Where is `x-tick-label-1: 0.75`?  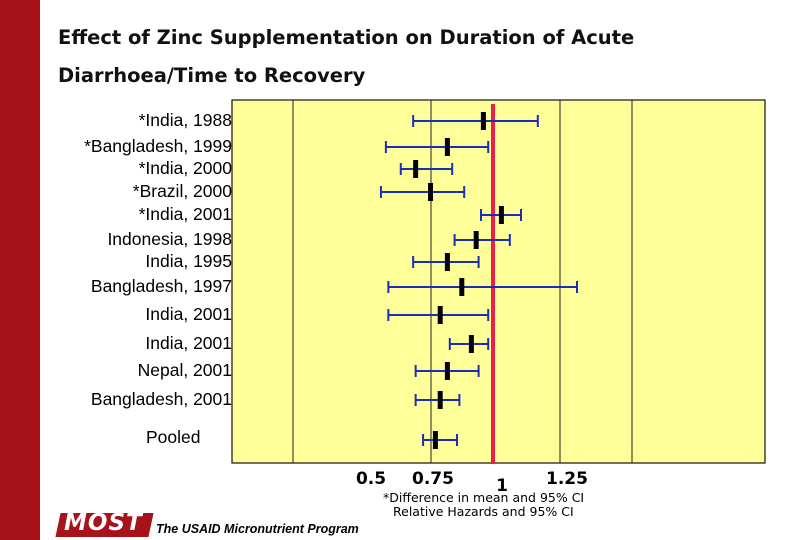 x-tick-label-1: 0.75 is located at coordinates (433, 479).